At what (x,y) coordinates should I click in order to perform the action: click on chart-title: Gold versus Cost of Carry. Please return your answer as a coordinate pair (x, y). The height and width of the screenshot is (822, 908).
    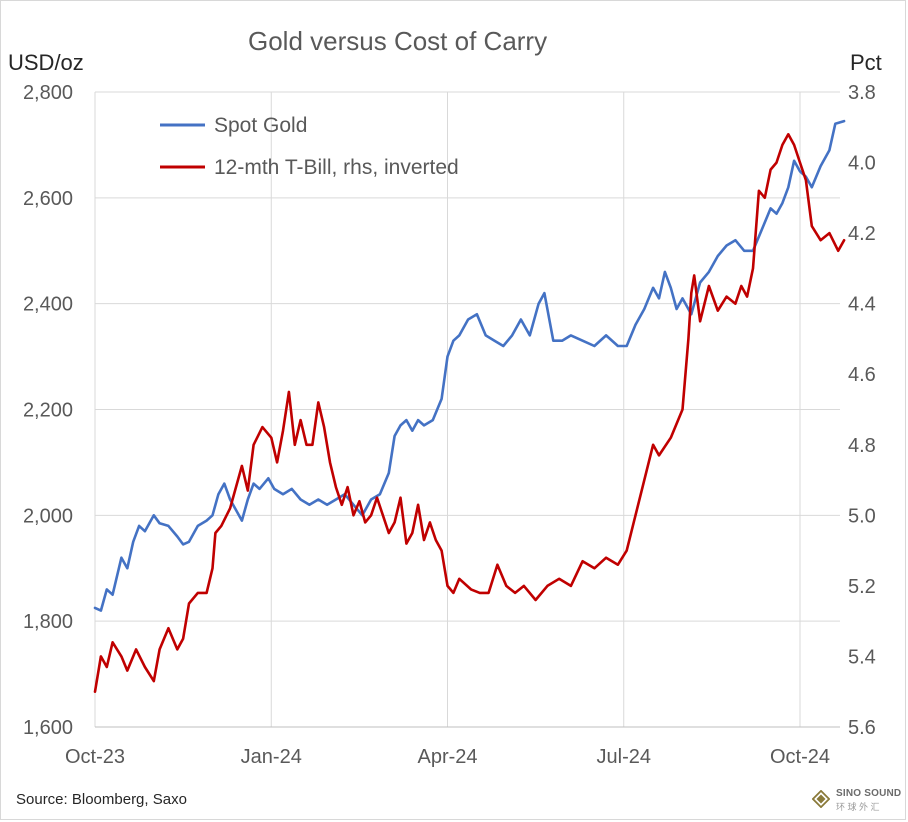
    Looking at the image, I should click on (398, 41).